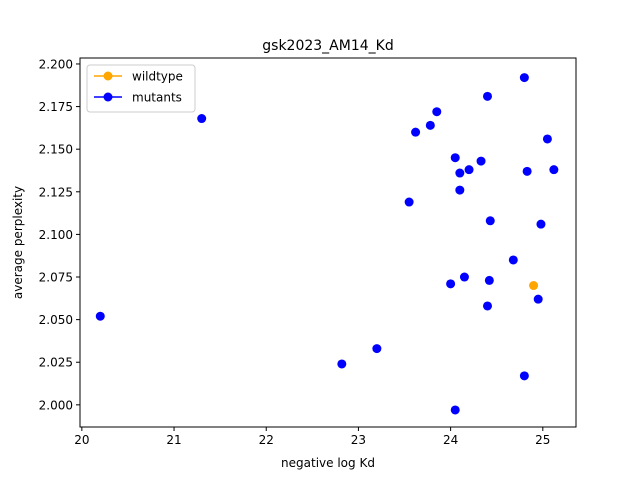 This screenshot has width=640, height=484. What do you see at coordinates (450, 440) in the screenshot?
I see `x-tick-label: 24` at bounding box center [450, 440].